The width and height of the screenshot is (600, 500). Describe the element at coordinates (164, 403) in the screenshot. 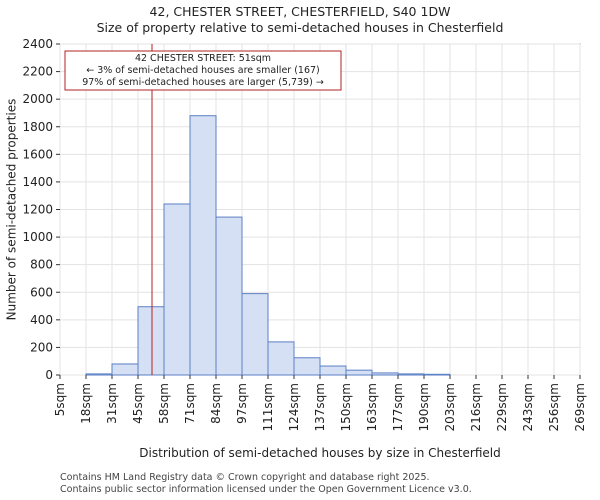

I see `x-tick-label-58sqm: 58sqm` at that location.